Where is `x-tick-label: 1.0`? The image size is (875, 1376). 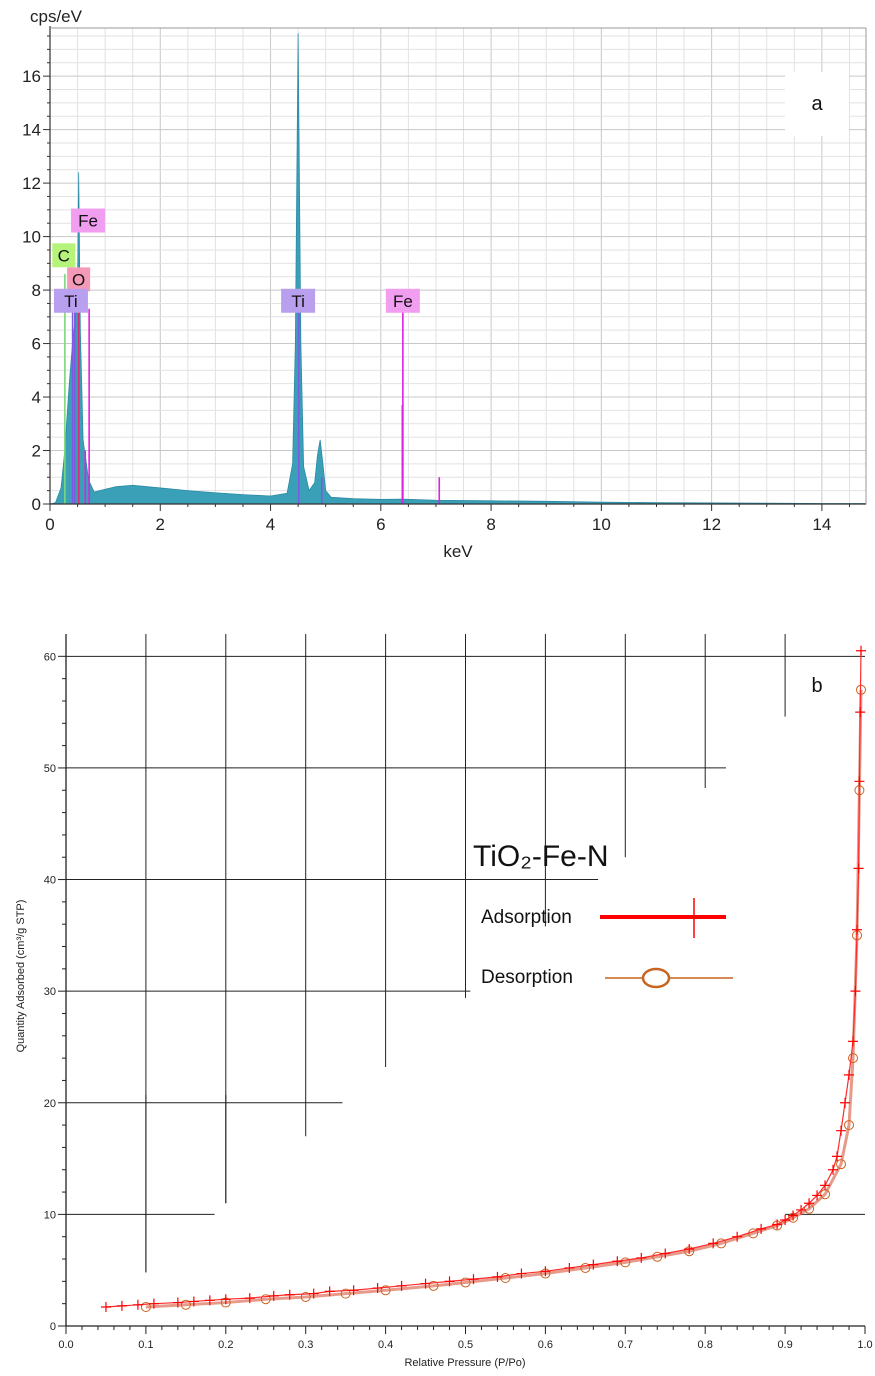 x-tick-label: 1.0 is located at coordinates (864, 1345).